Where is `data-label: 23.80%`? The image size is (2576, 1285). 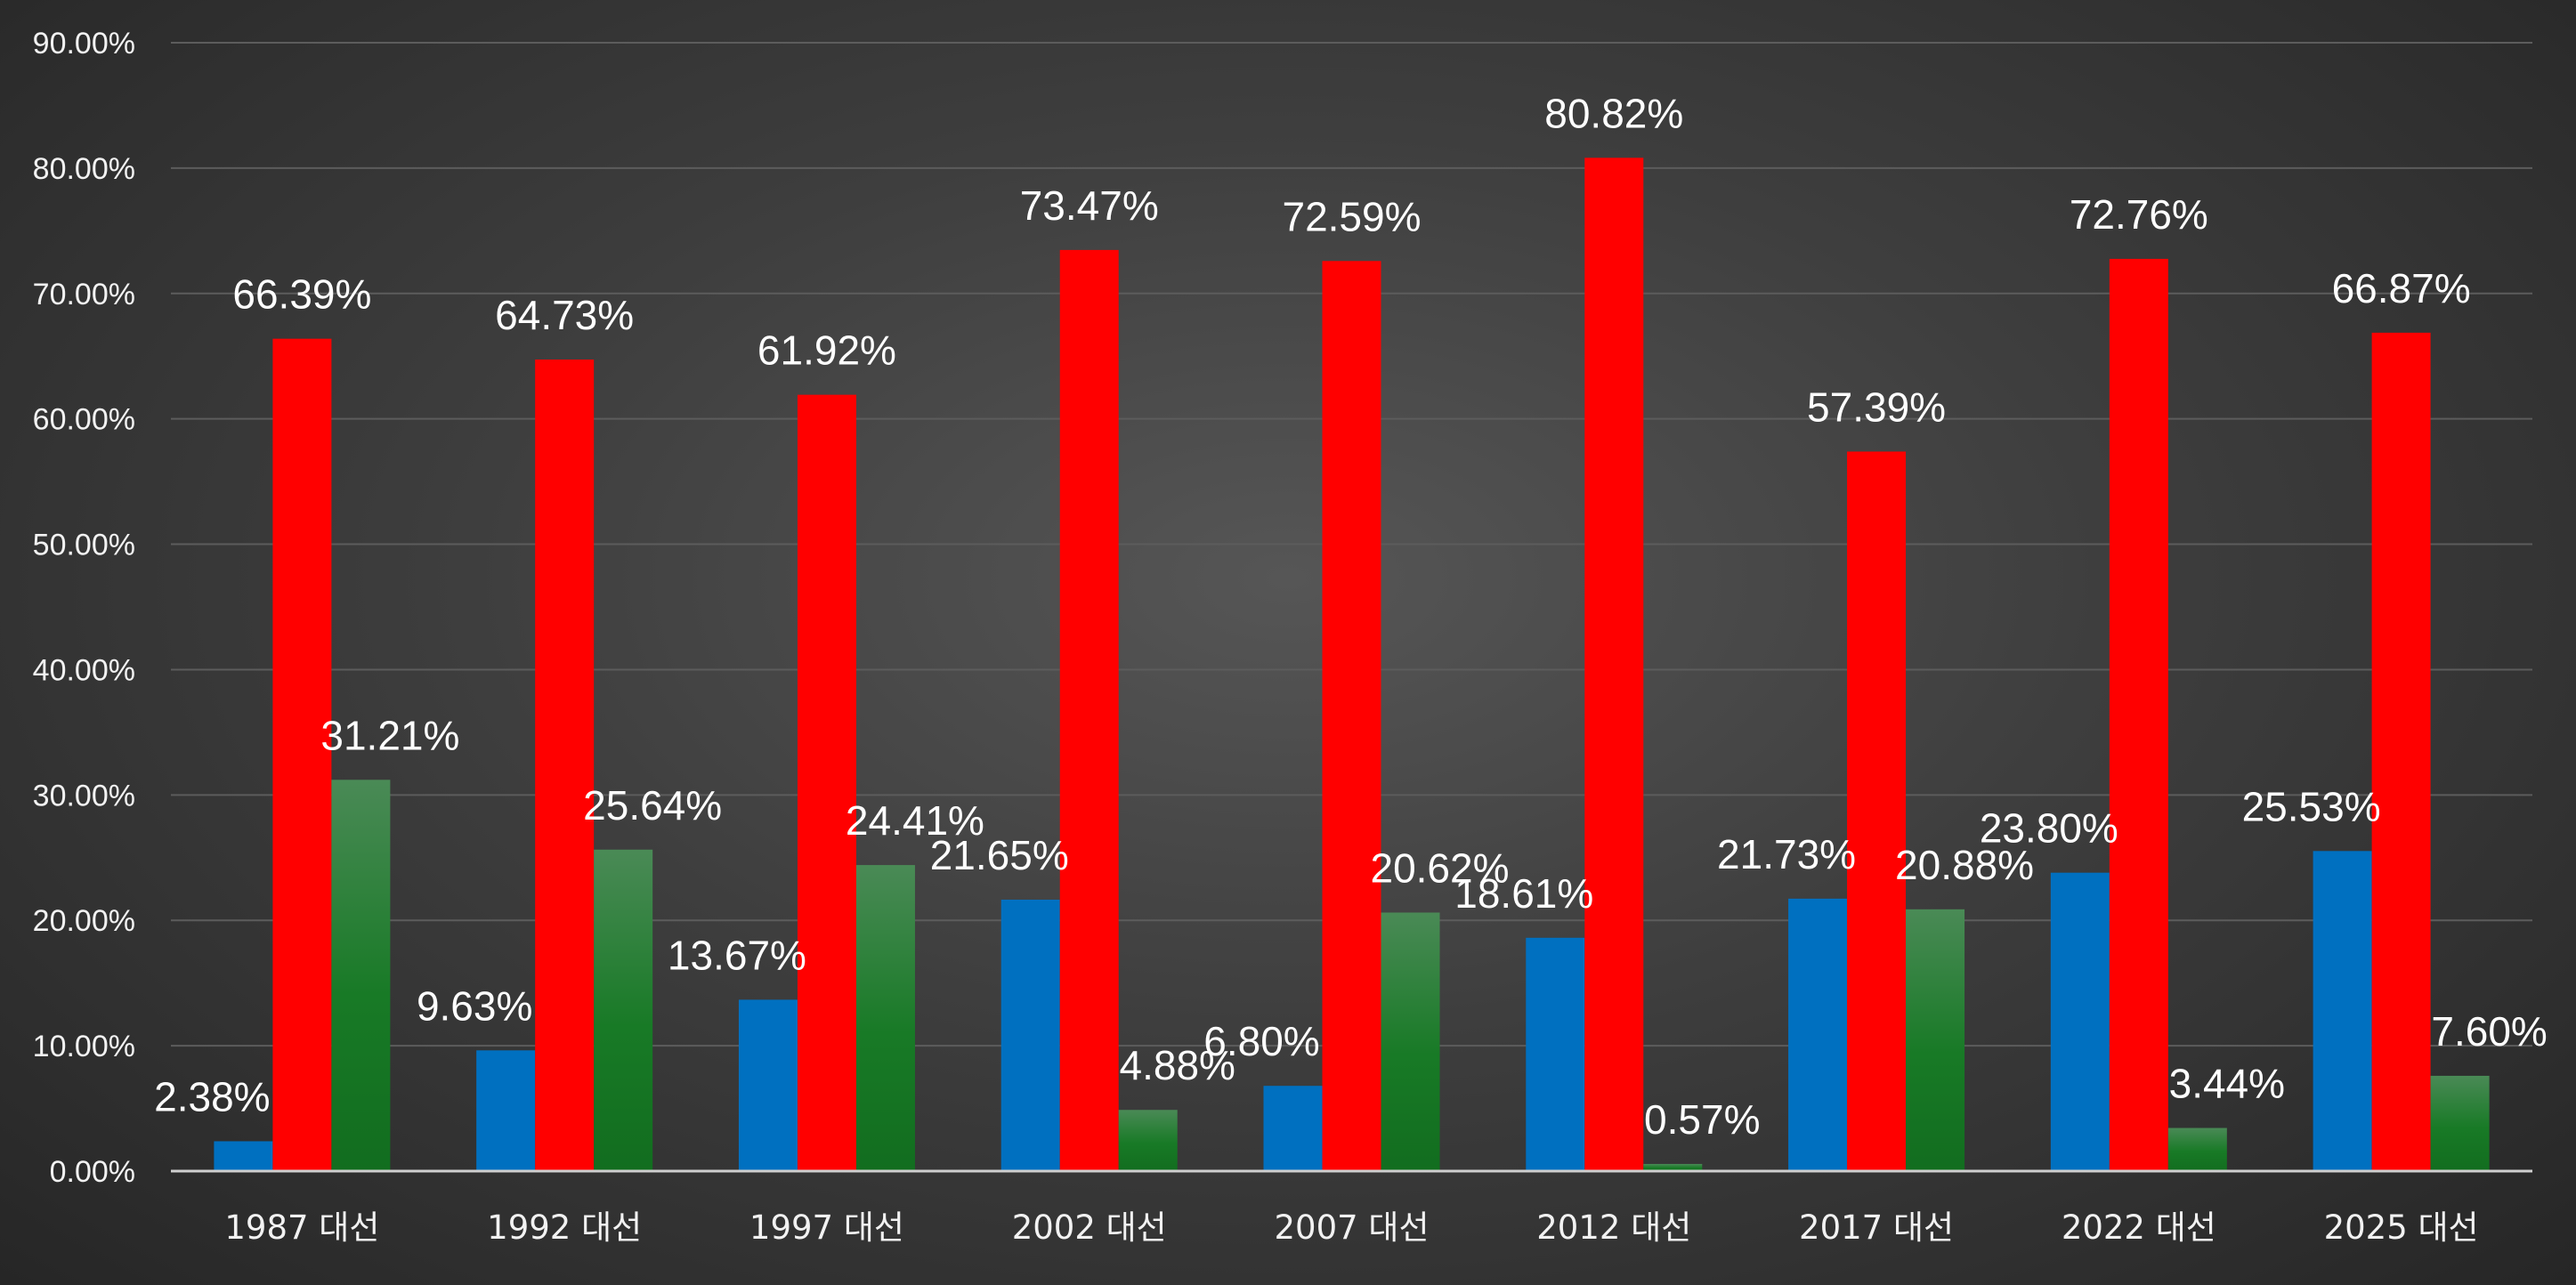 data-label: 23.80% is located at coordinates (2049, 828).